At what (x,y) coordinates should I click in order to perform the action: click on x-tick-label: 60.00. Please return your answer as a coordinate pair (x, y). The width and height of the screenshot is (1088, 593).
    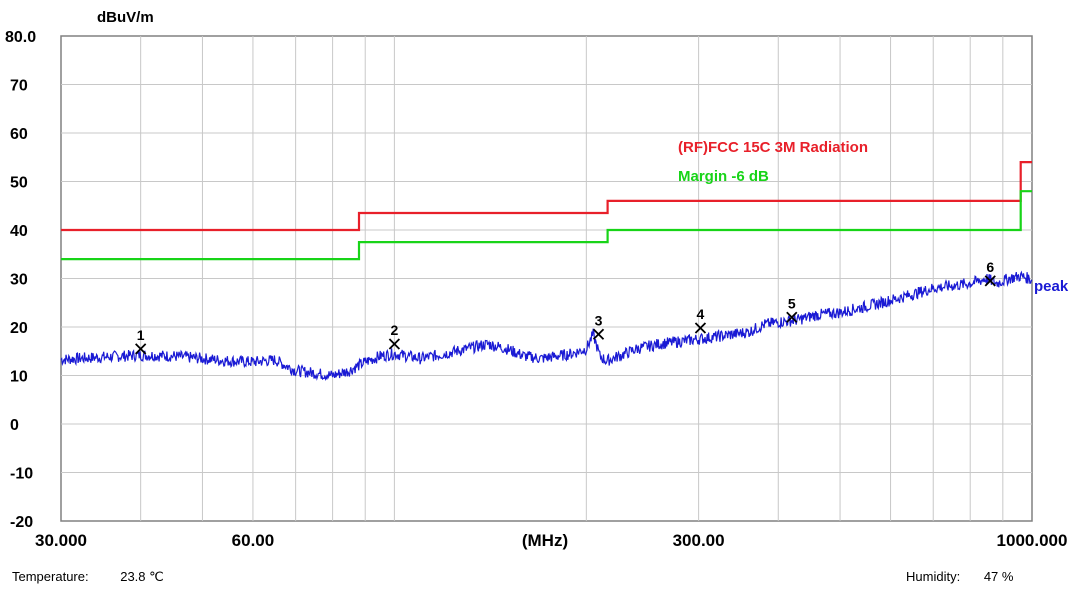
    Looking at the image, I should click on (253, 540).